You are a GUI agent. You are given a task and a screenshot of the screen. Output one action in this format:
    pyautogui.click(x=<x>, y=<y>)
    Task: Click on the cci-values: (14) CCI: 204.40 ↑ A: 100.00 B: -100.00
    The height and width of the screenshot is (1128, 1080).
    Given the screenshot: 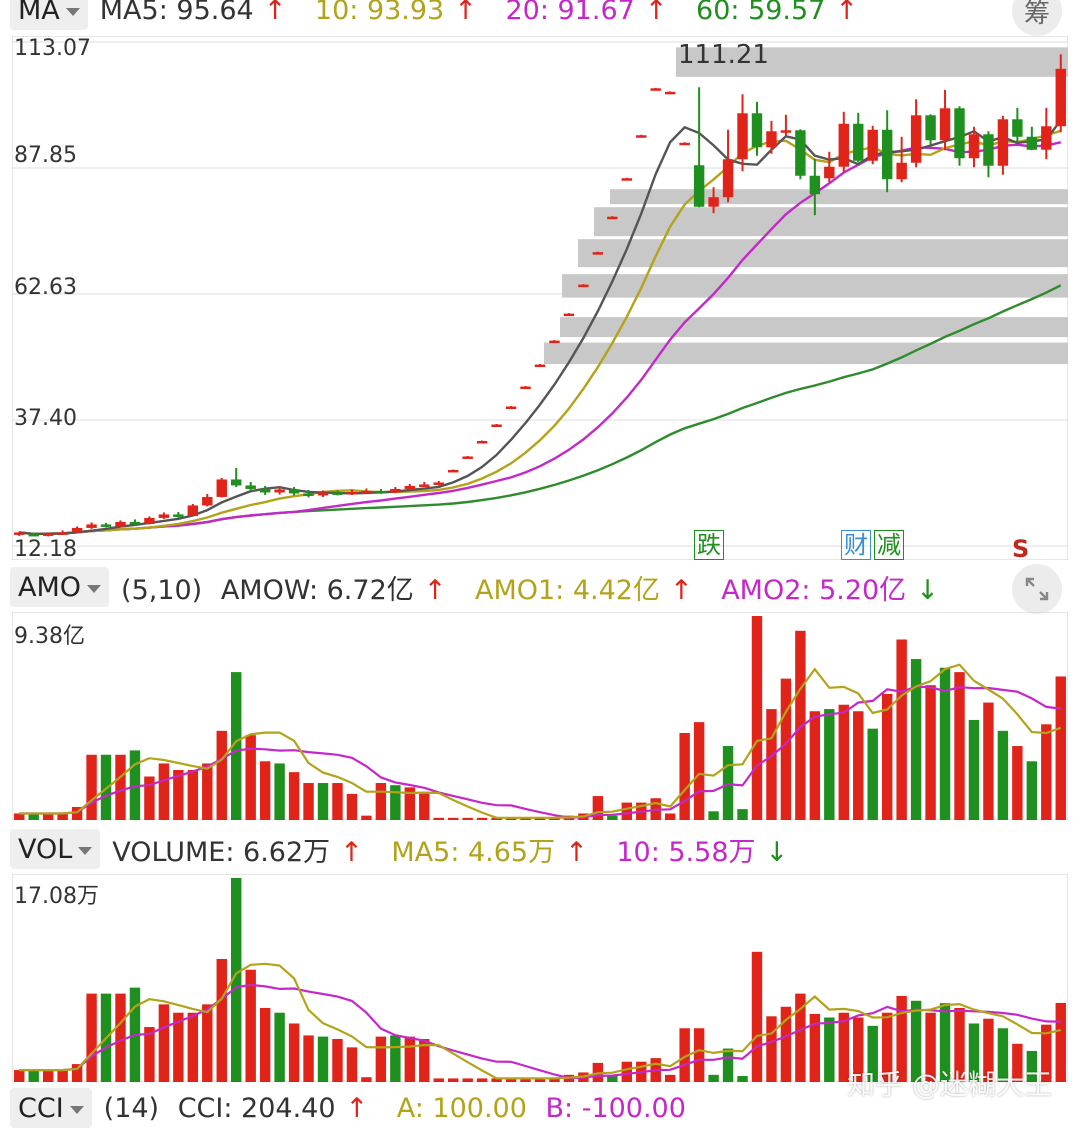 What is the action you would take?
    pyautogui.click(x=400, y=1108)
    